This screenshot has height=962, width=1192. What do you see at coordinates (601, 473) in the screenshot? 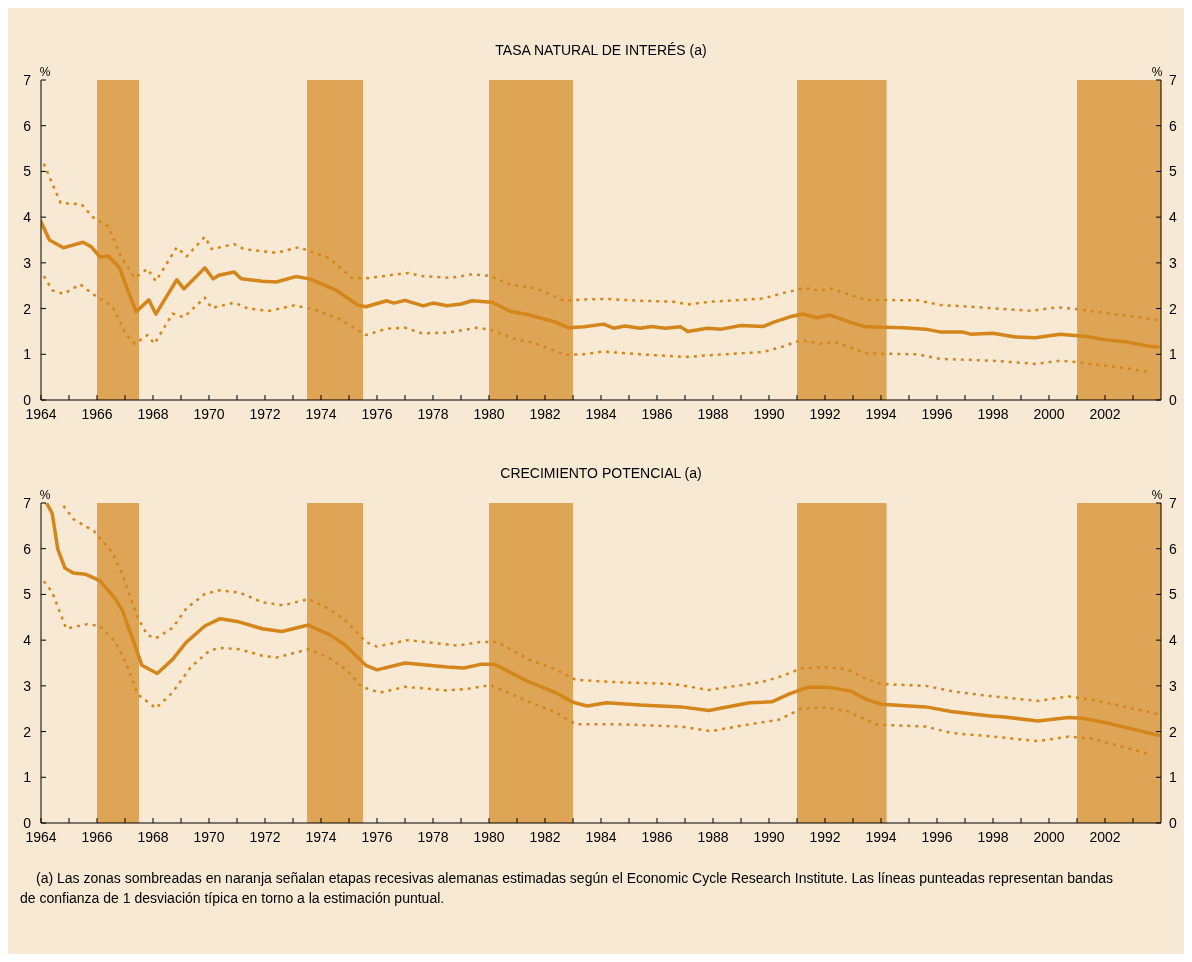
I see `chart-title: CRECIMIENTO POTENCIAL (a)` at bounding box center [601, 473].